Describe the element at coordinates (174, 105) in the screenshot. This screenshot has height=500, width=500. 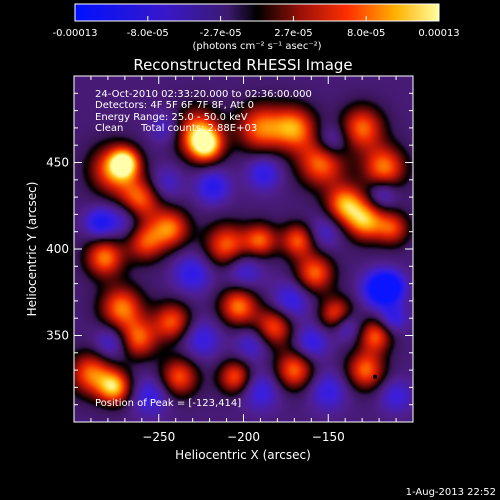
I see `annotation-detectors: Detectors: 4F 5F 6F 7F 8F, Att 0` at that location.